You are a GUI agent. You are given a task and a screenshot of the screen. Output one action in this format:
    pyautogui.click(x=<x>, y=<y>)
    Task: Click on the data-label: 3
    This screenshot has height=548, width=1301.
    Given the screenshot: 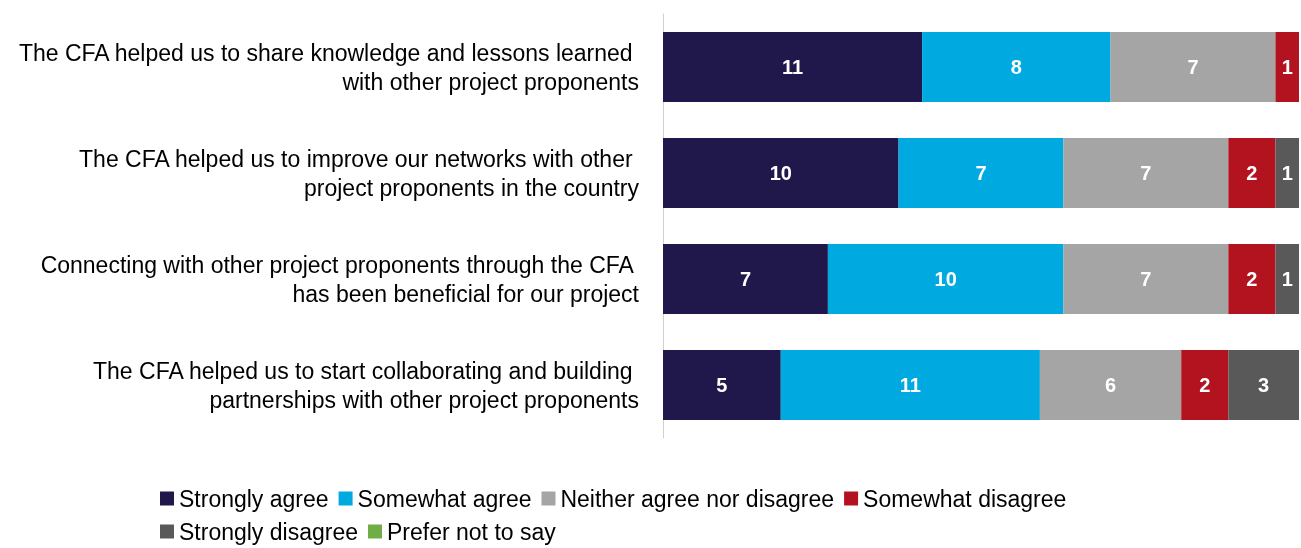 What is the action you would take?
    pyautogui.click(x=1264, y=385)
    